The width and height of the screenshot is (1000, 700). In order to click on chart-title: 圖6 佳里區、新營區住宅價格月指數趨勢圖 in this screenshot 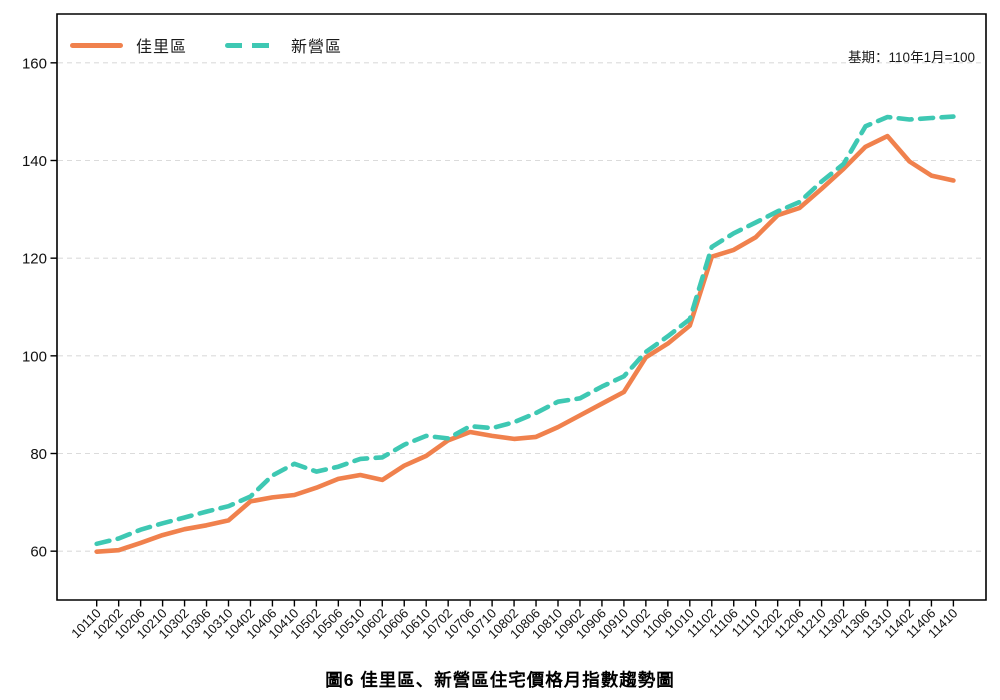, I will do `click(500, 680)`.